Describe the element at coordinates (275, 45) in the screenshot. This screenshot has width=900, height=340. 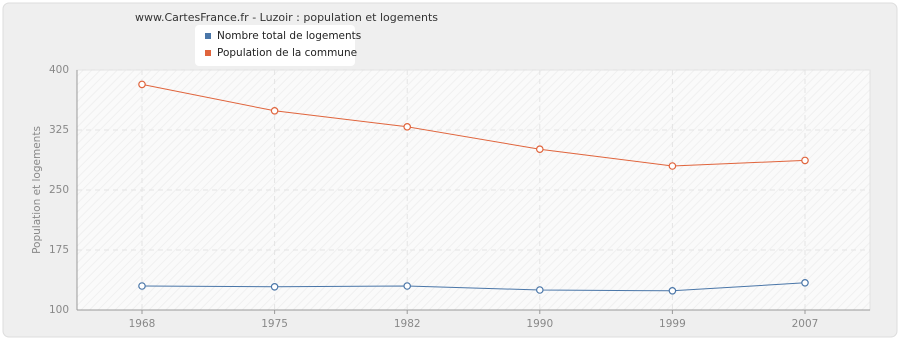
I see `legend` at that location.